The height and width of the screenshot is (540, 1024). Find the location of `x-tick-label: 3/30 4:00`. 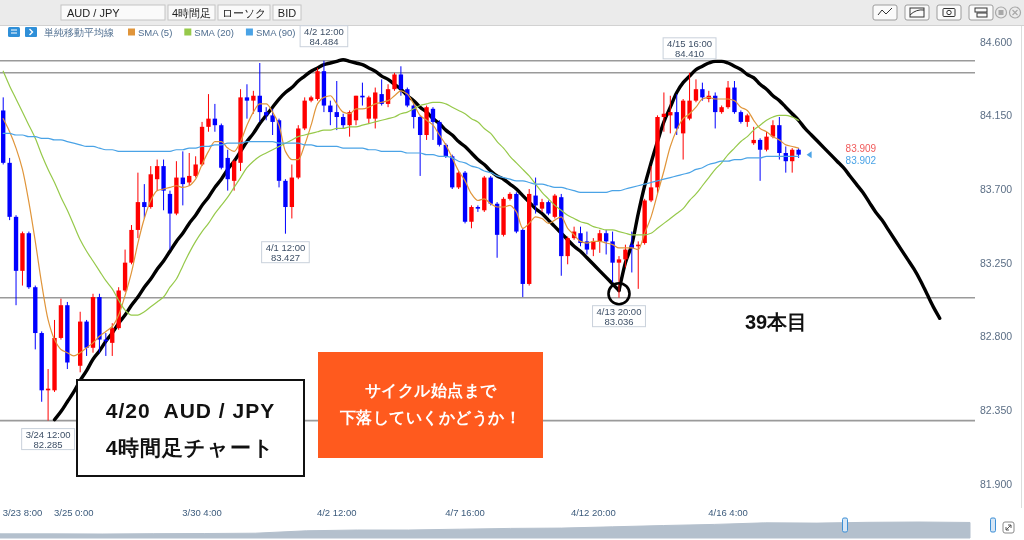

x-tick-label: 3/30 4:00 is located at coordinates (202, 512).